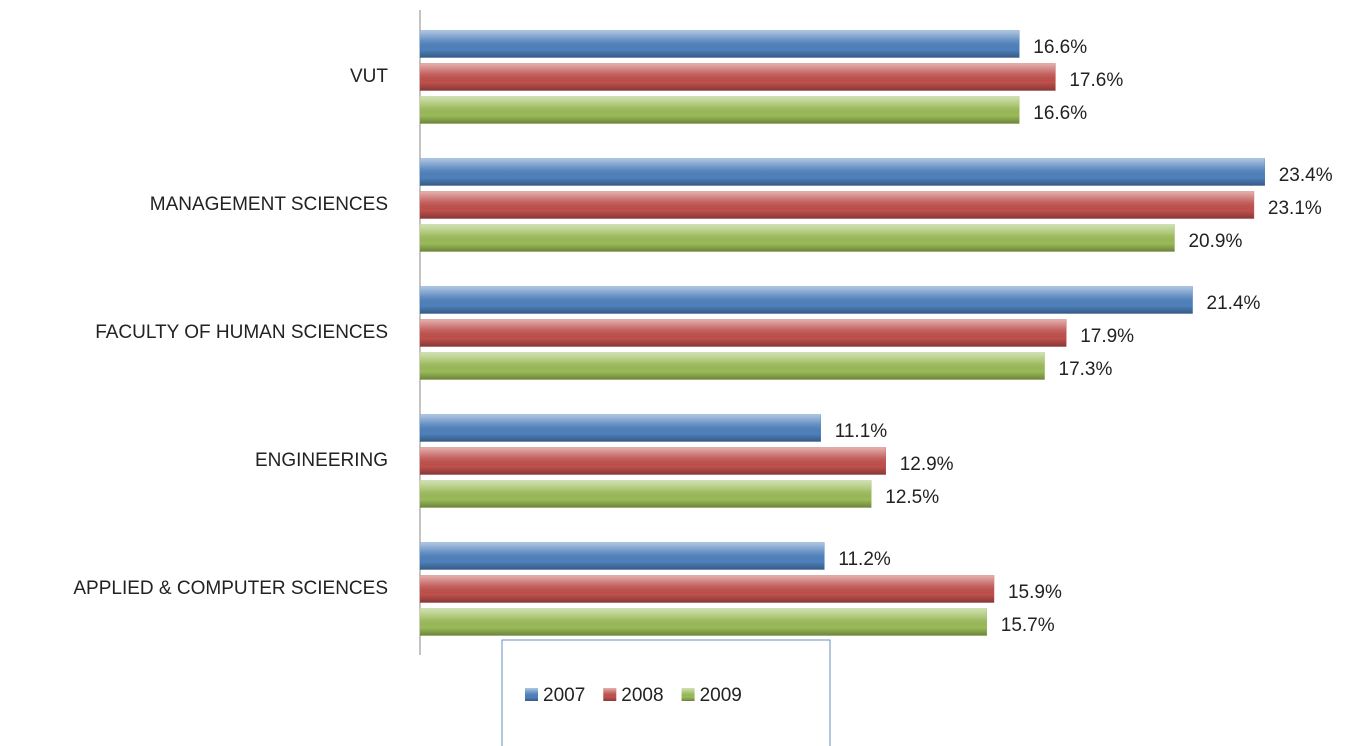 Image resolution: width=1366 pixels, height=746 pixels. Describe the element at coordinates (1295, 208) in the screenshot. I see `value-label: 23.1%` at that location.